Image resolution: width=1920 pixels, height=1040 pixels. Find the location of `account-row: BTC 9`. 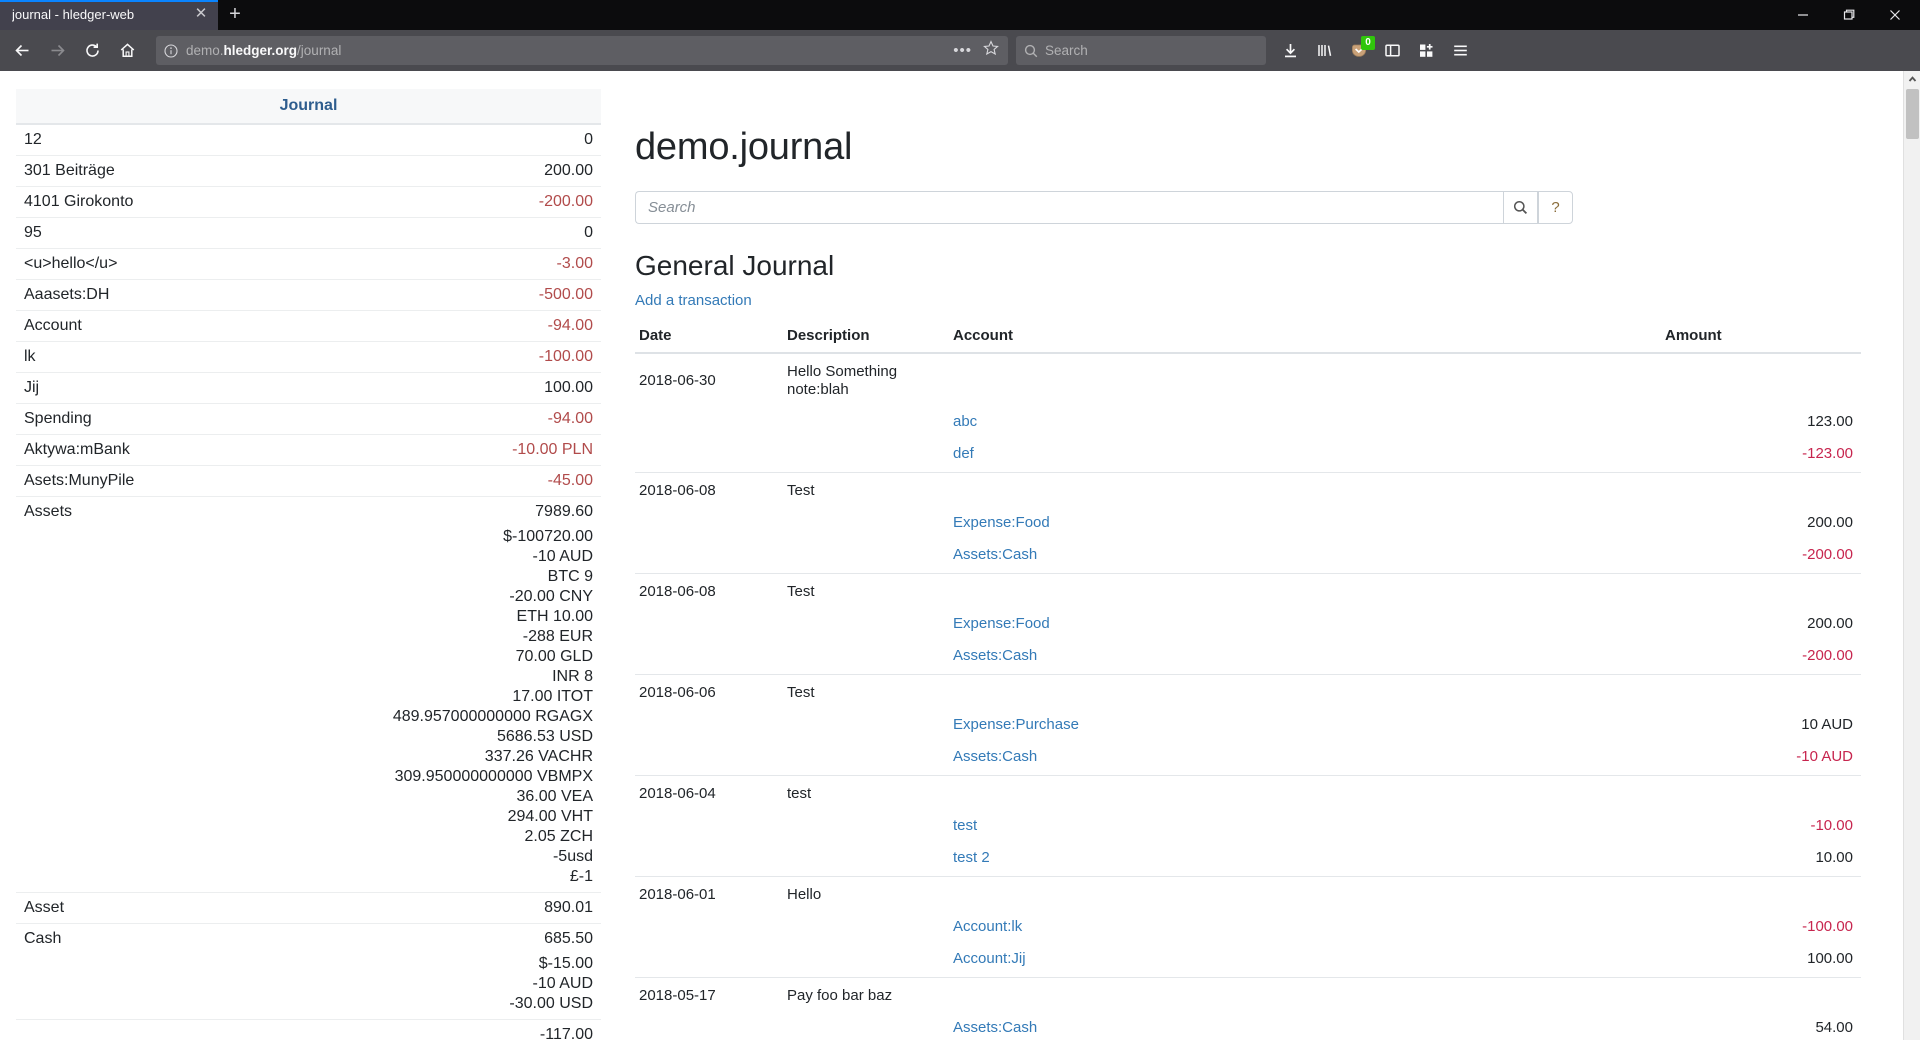

account-row: BTC 9 is located at coordinates (308, 577).